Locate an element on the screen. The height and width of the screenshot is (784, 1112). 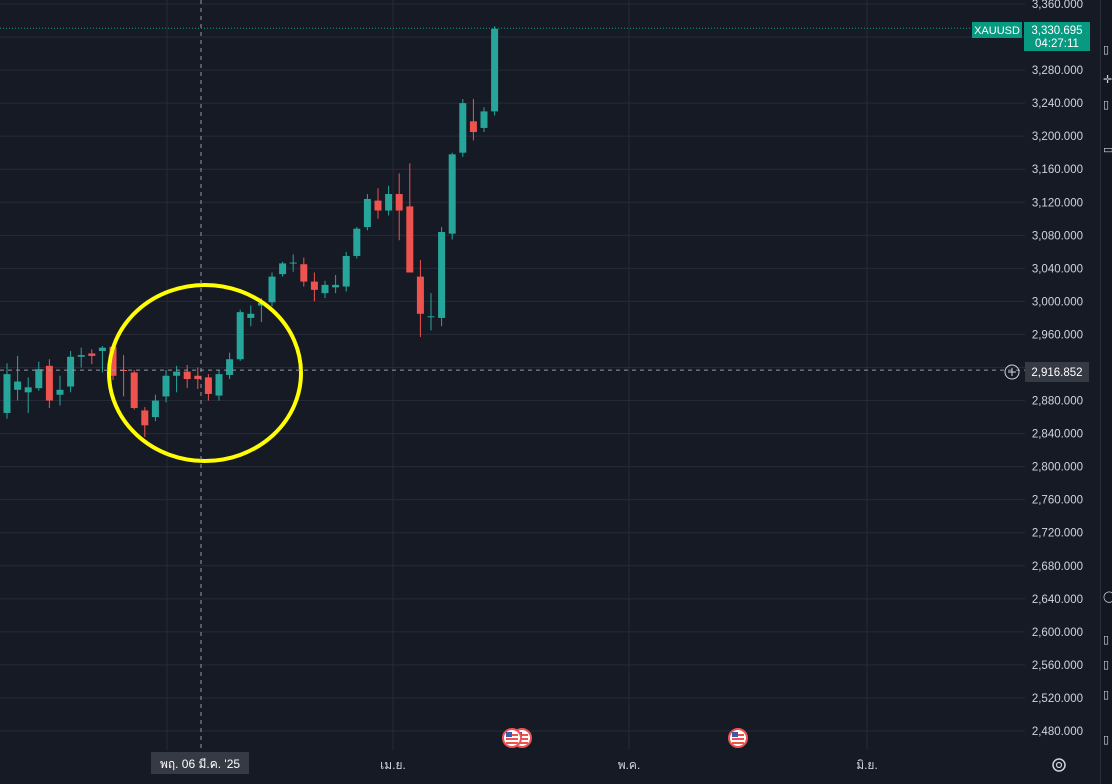
y-tick-label: 3,160.000 is located at coordinates (1057, 170).